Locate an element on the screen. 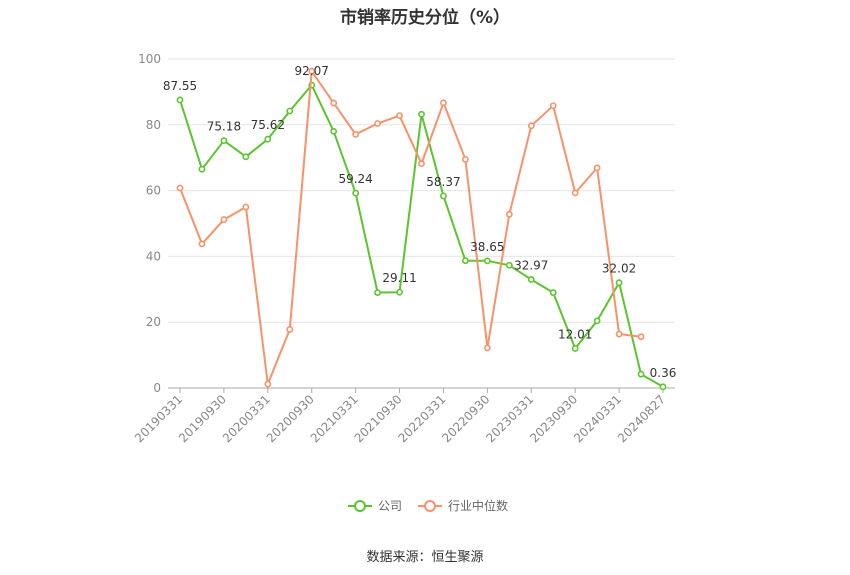 The width and height of the screenshot is (850, 575). chart-title: 市销率历史分位（%） is located at coordinates (425, 18).